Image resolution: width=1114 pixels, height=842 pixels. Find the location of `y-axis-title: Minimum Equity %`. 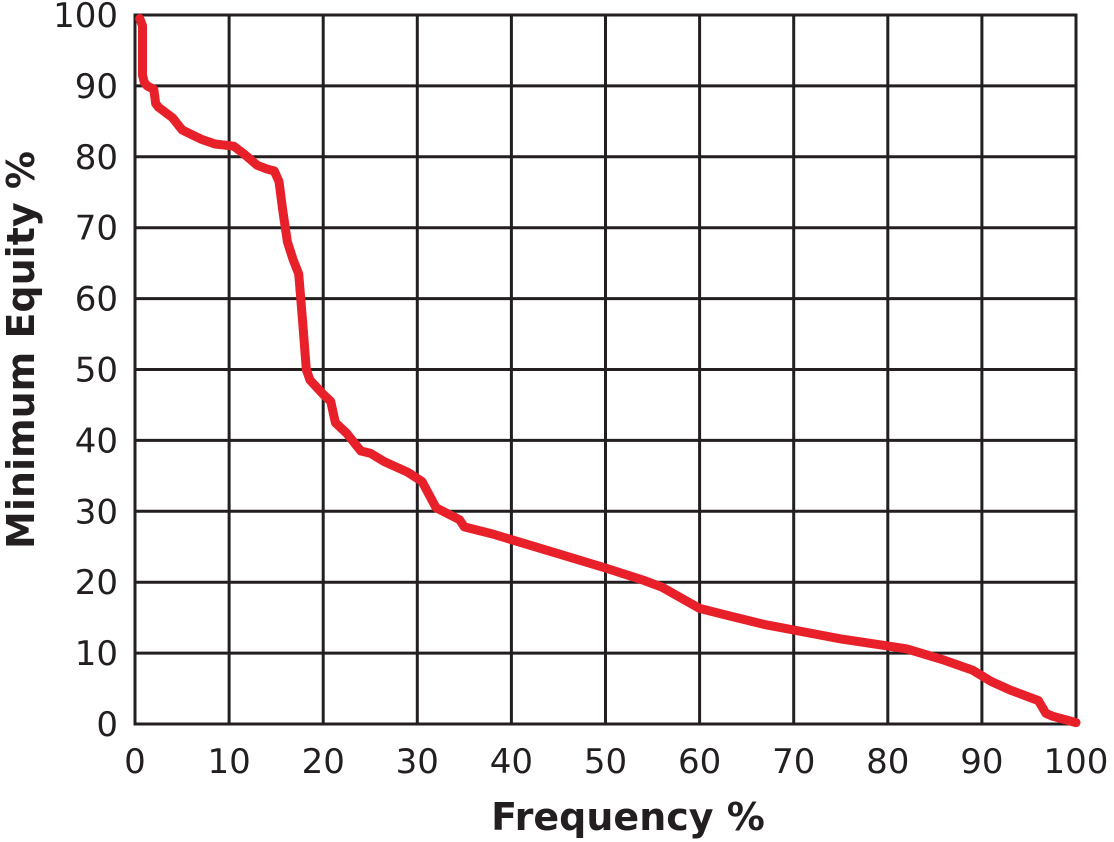

y-axis-title: Minimum Equity % is located at coordinates (21, 350).